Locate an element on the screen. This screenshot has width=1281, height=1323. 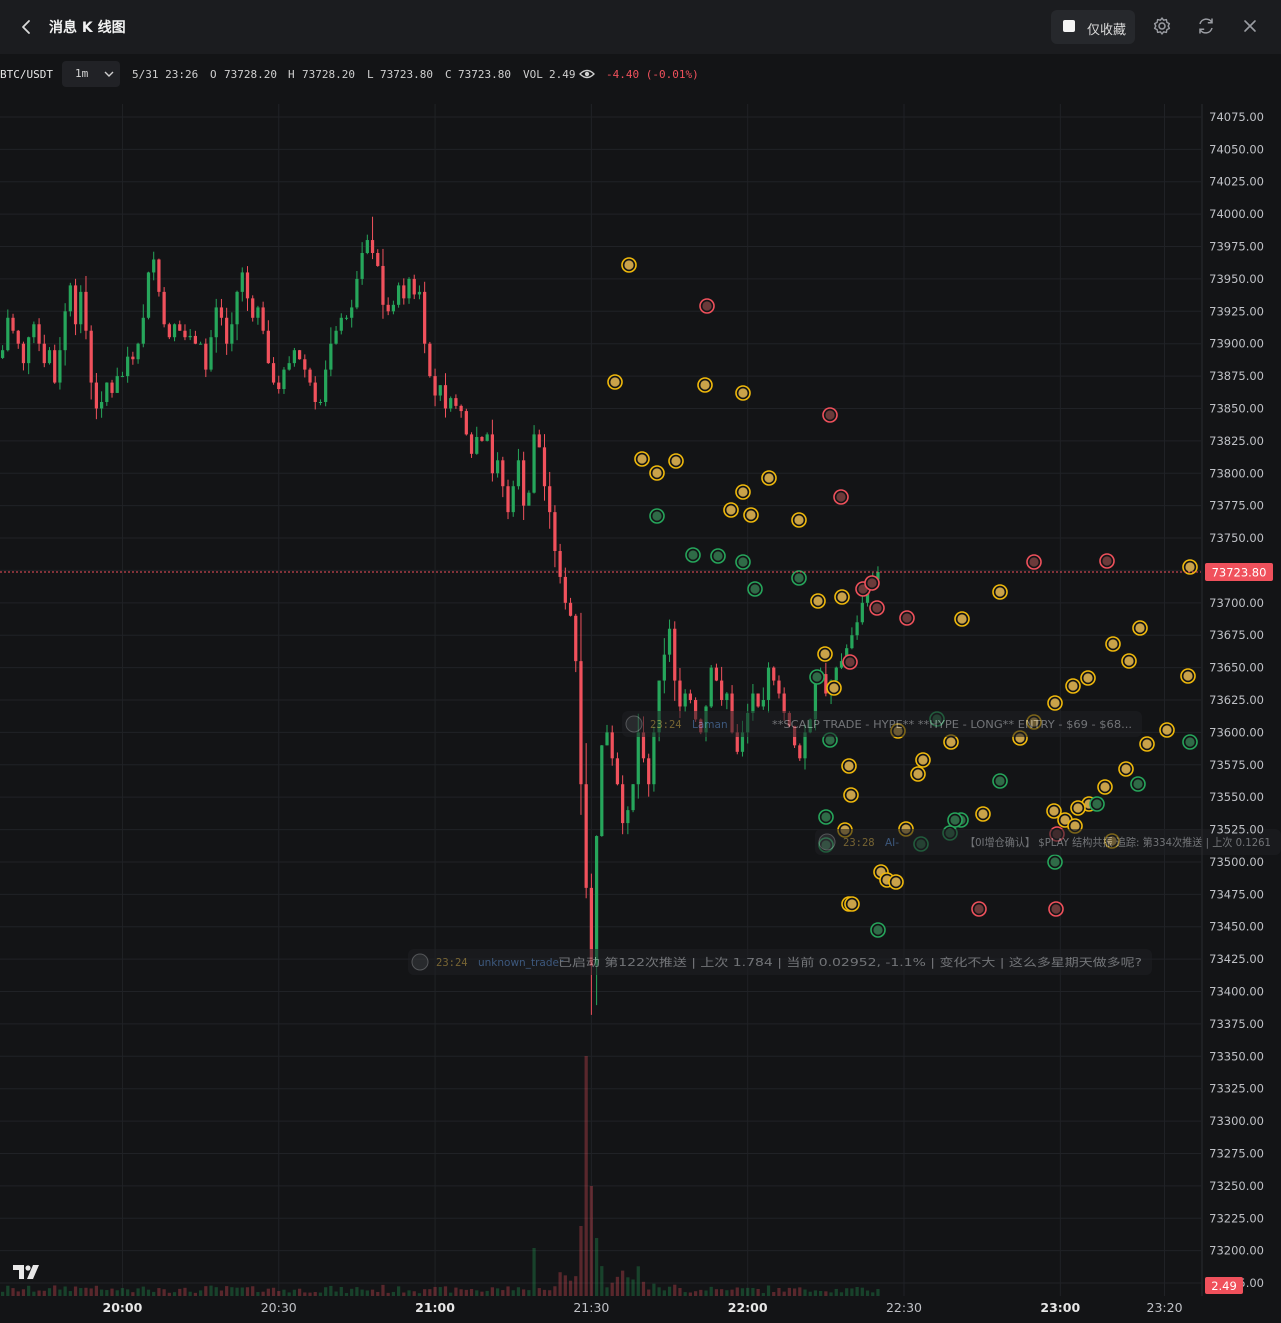
favorites-only-toggle: 仅收藏 is located at coordinates (1093, 27).